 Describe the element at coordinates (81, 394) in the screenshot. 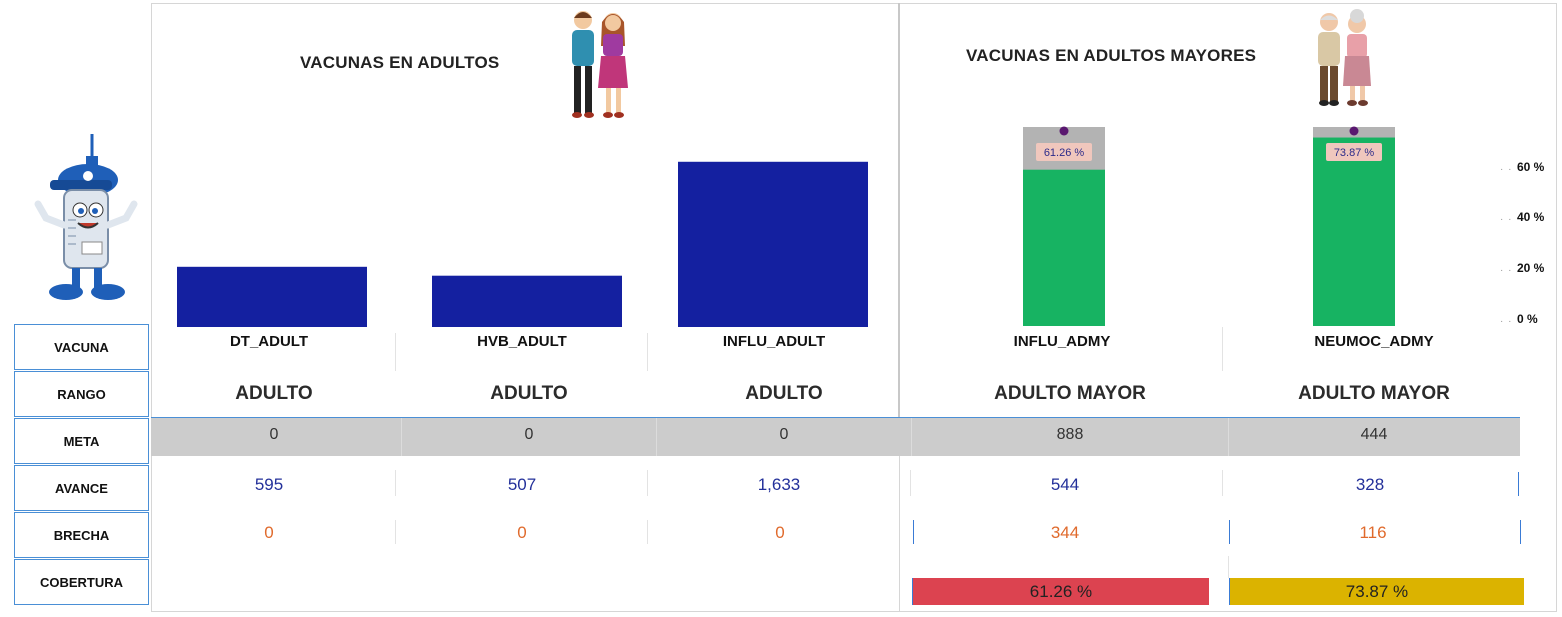

I see `row-label-rango: RANGO` at that location.